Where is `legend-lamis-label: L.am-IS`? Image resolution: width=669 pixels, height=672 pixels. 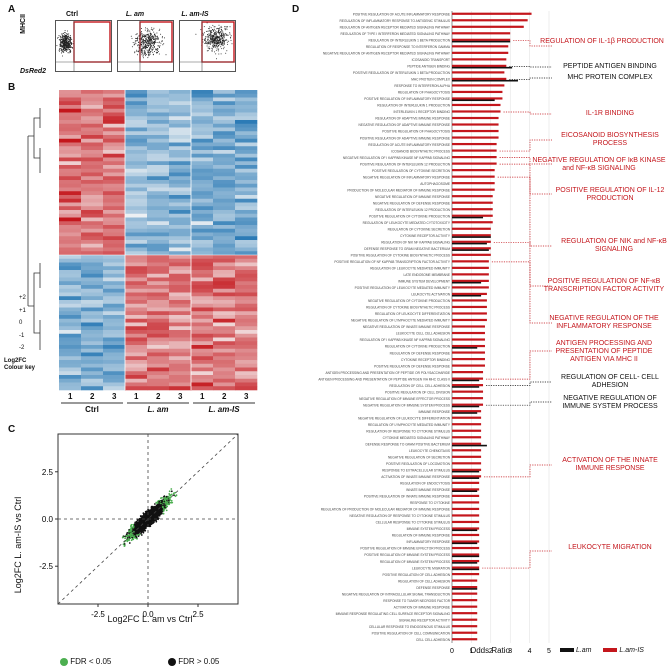 legend-lamis-label: L.am-IS is located at coordinates (631, 650).